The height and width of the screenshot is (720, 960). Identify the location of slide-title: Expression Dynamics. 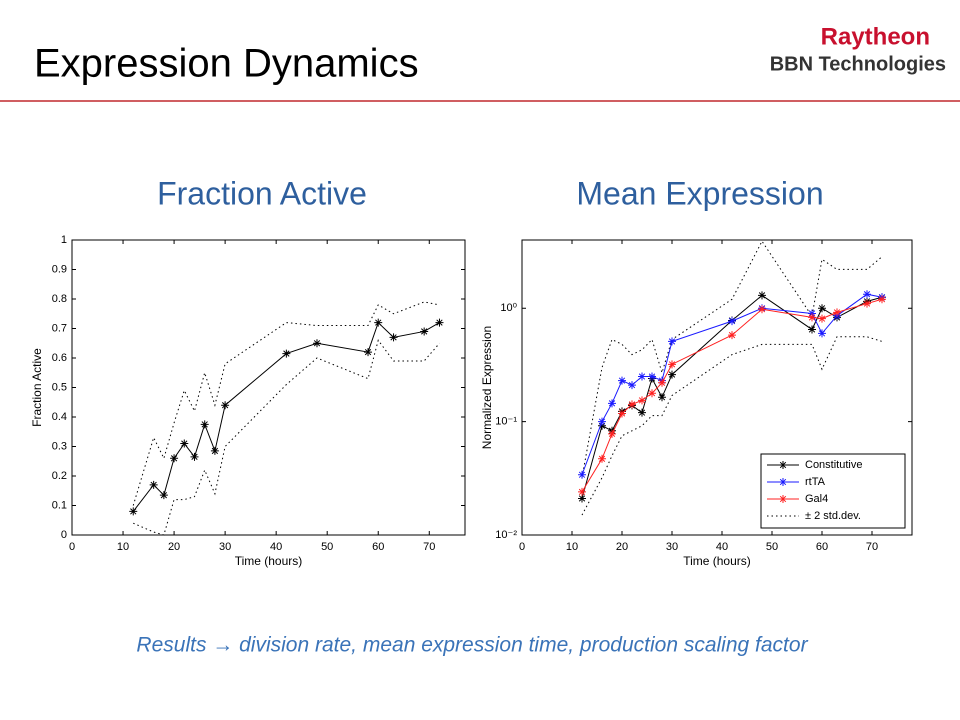
(226, 64).